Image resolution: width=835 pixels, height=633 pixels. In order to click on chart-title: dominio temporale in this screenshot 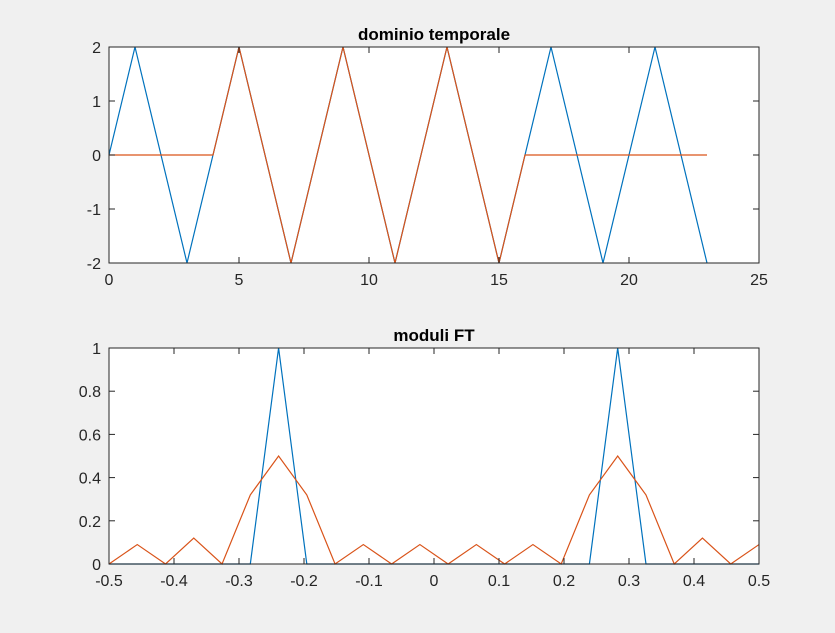, I will do `click(434, 34)`.